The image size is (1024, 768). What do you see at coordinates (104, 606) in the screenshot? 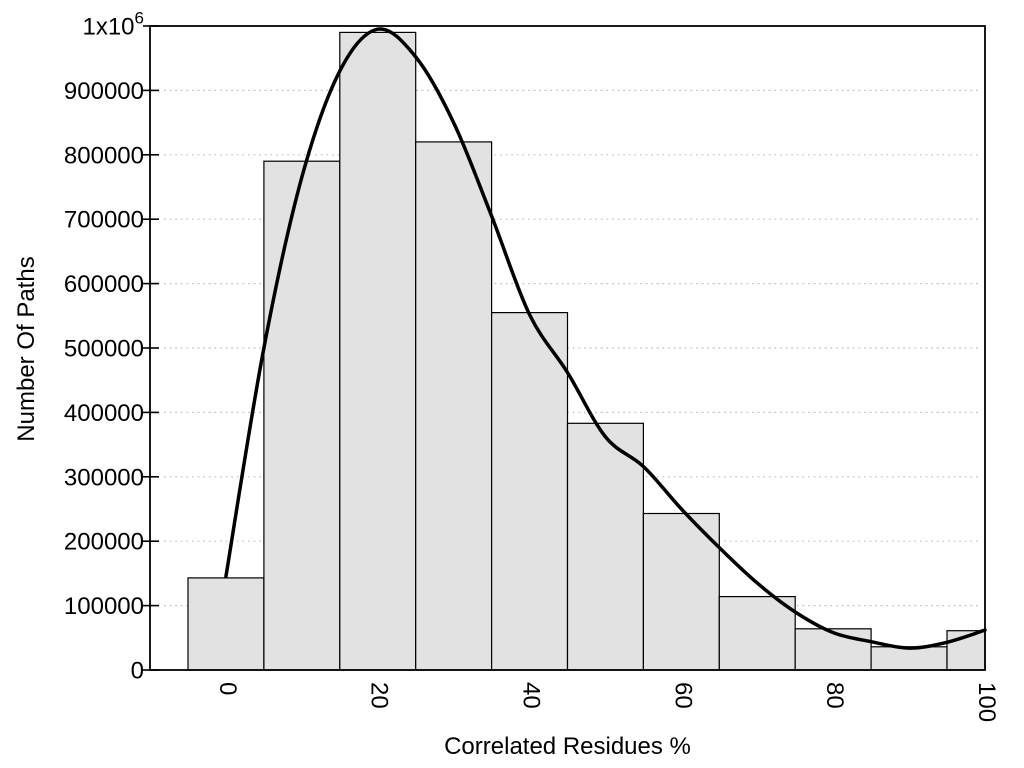
I see `y-tick-label: 100000` at bounding box center [104, 606].